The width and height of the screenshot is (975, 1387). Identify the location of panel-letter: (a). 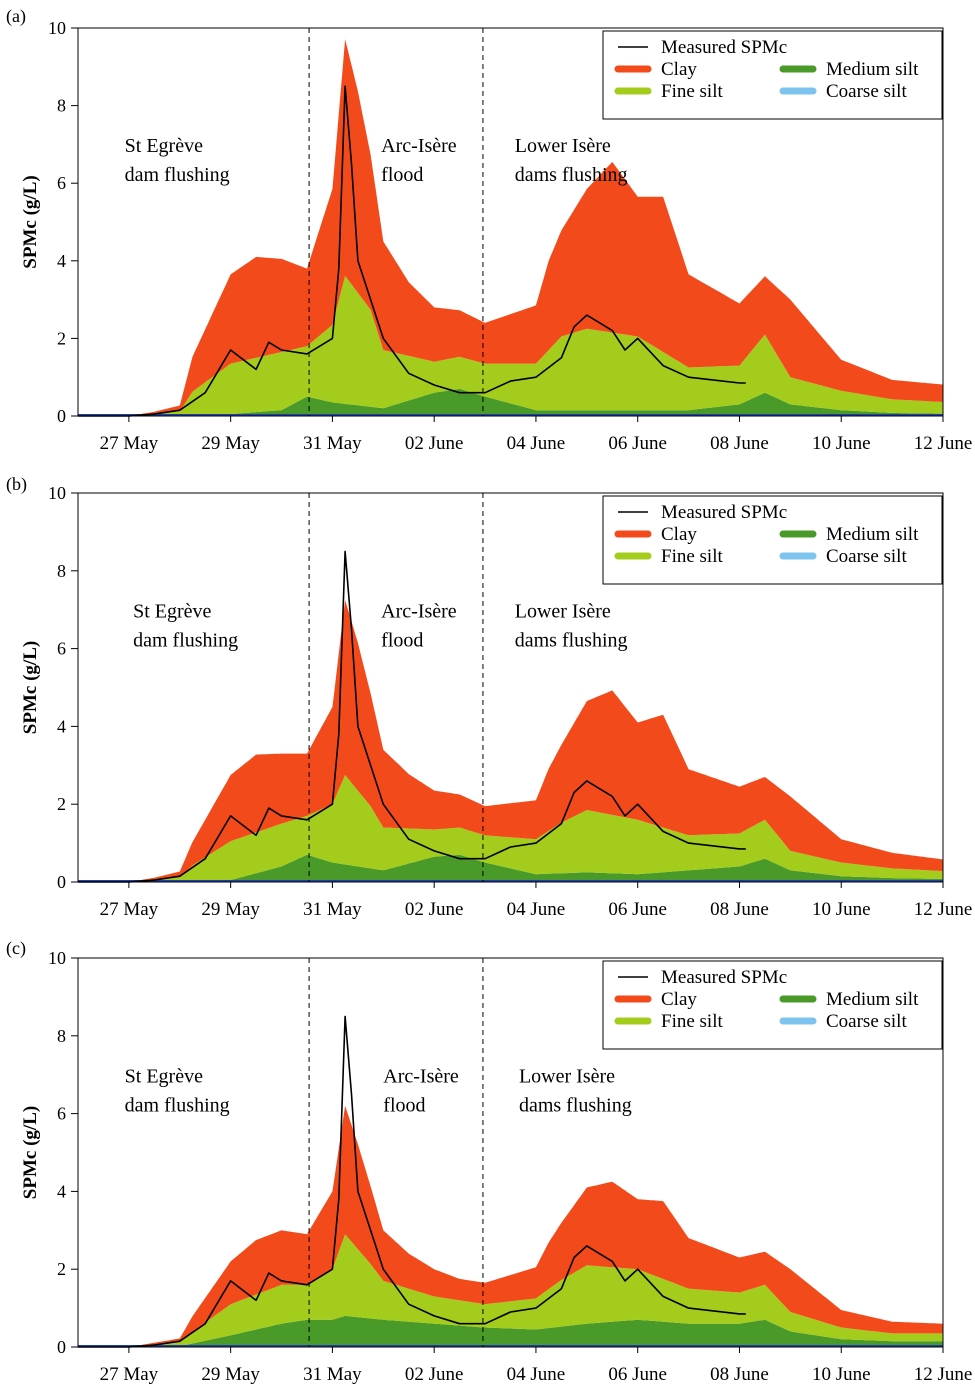
(16, 16).